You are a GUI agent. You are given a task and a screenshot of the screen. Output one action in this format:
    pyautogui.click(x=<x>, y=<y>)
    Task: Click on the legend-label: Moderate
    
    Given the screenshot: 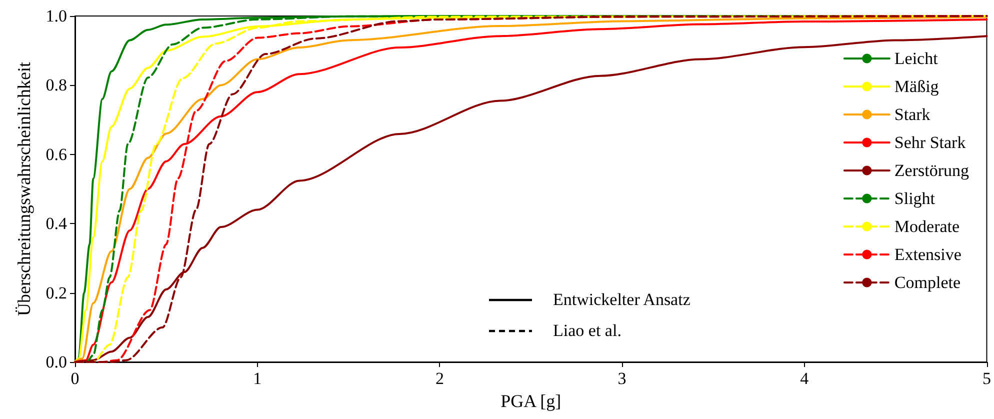 What is the action you would take?
    pyautogui.click(x=927, y=226)
    